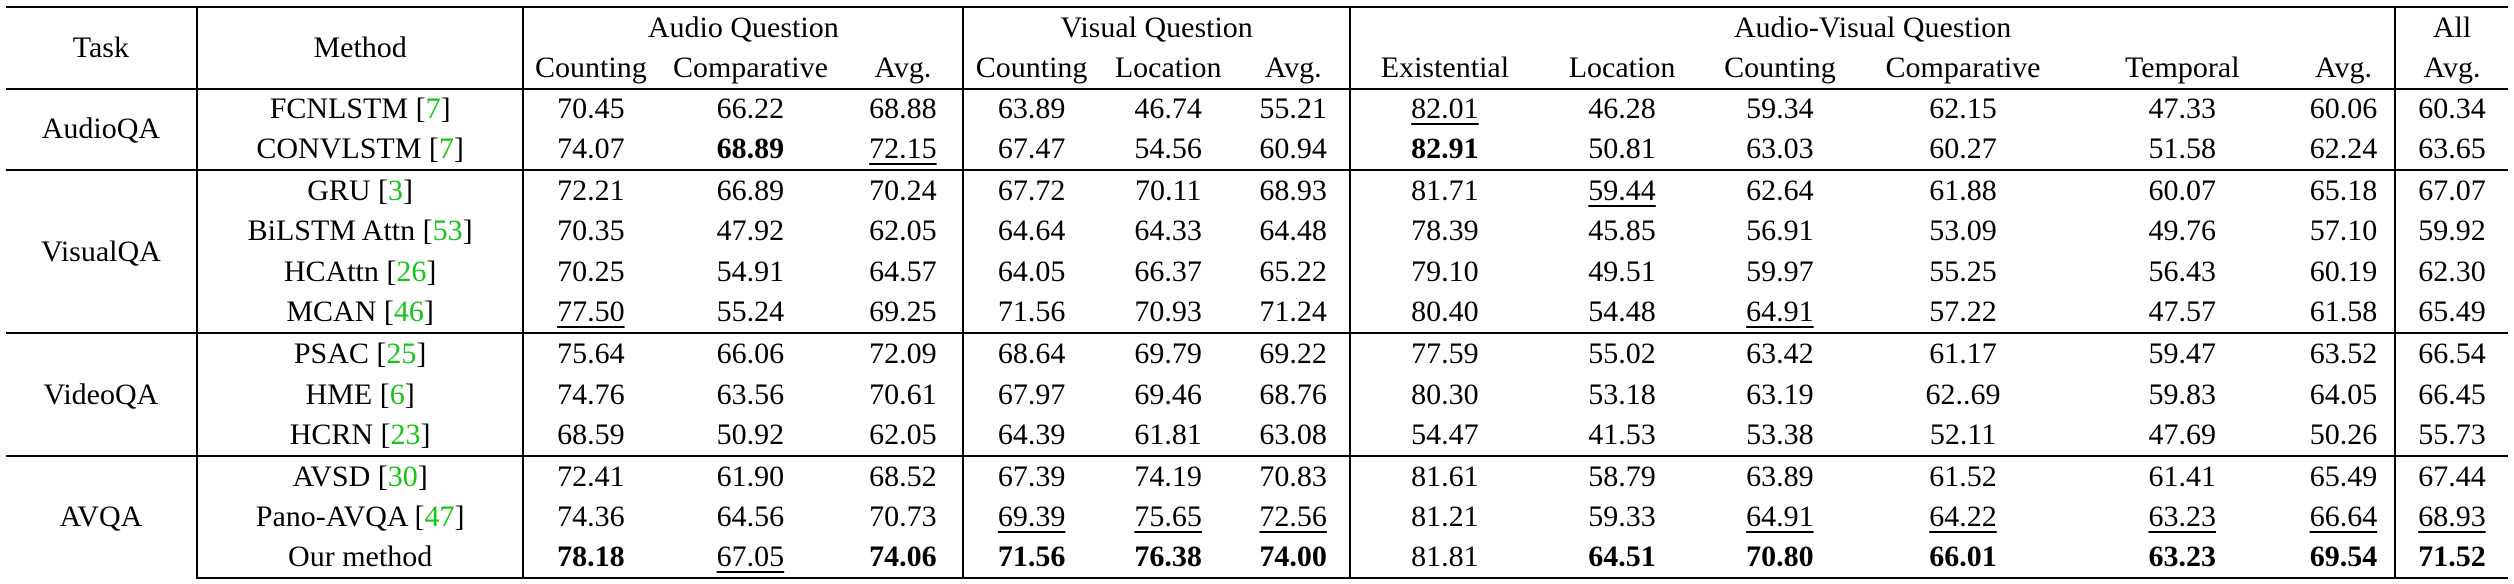 The height and width of the screenshot is (584, 2514). I want to click on subheader: Counting, so click(1780, 67).